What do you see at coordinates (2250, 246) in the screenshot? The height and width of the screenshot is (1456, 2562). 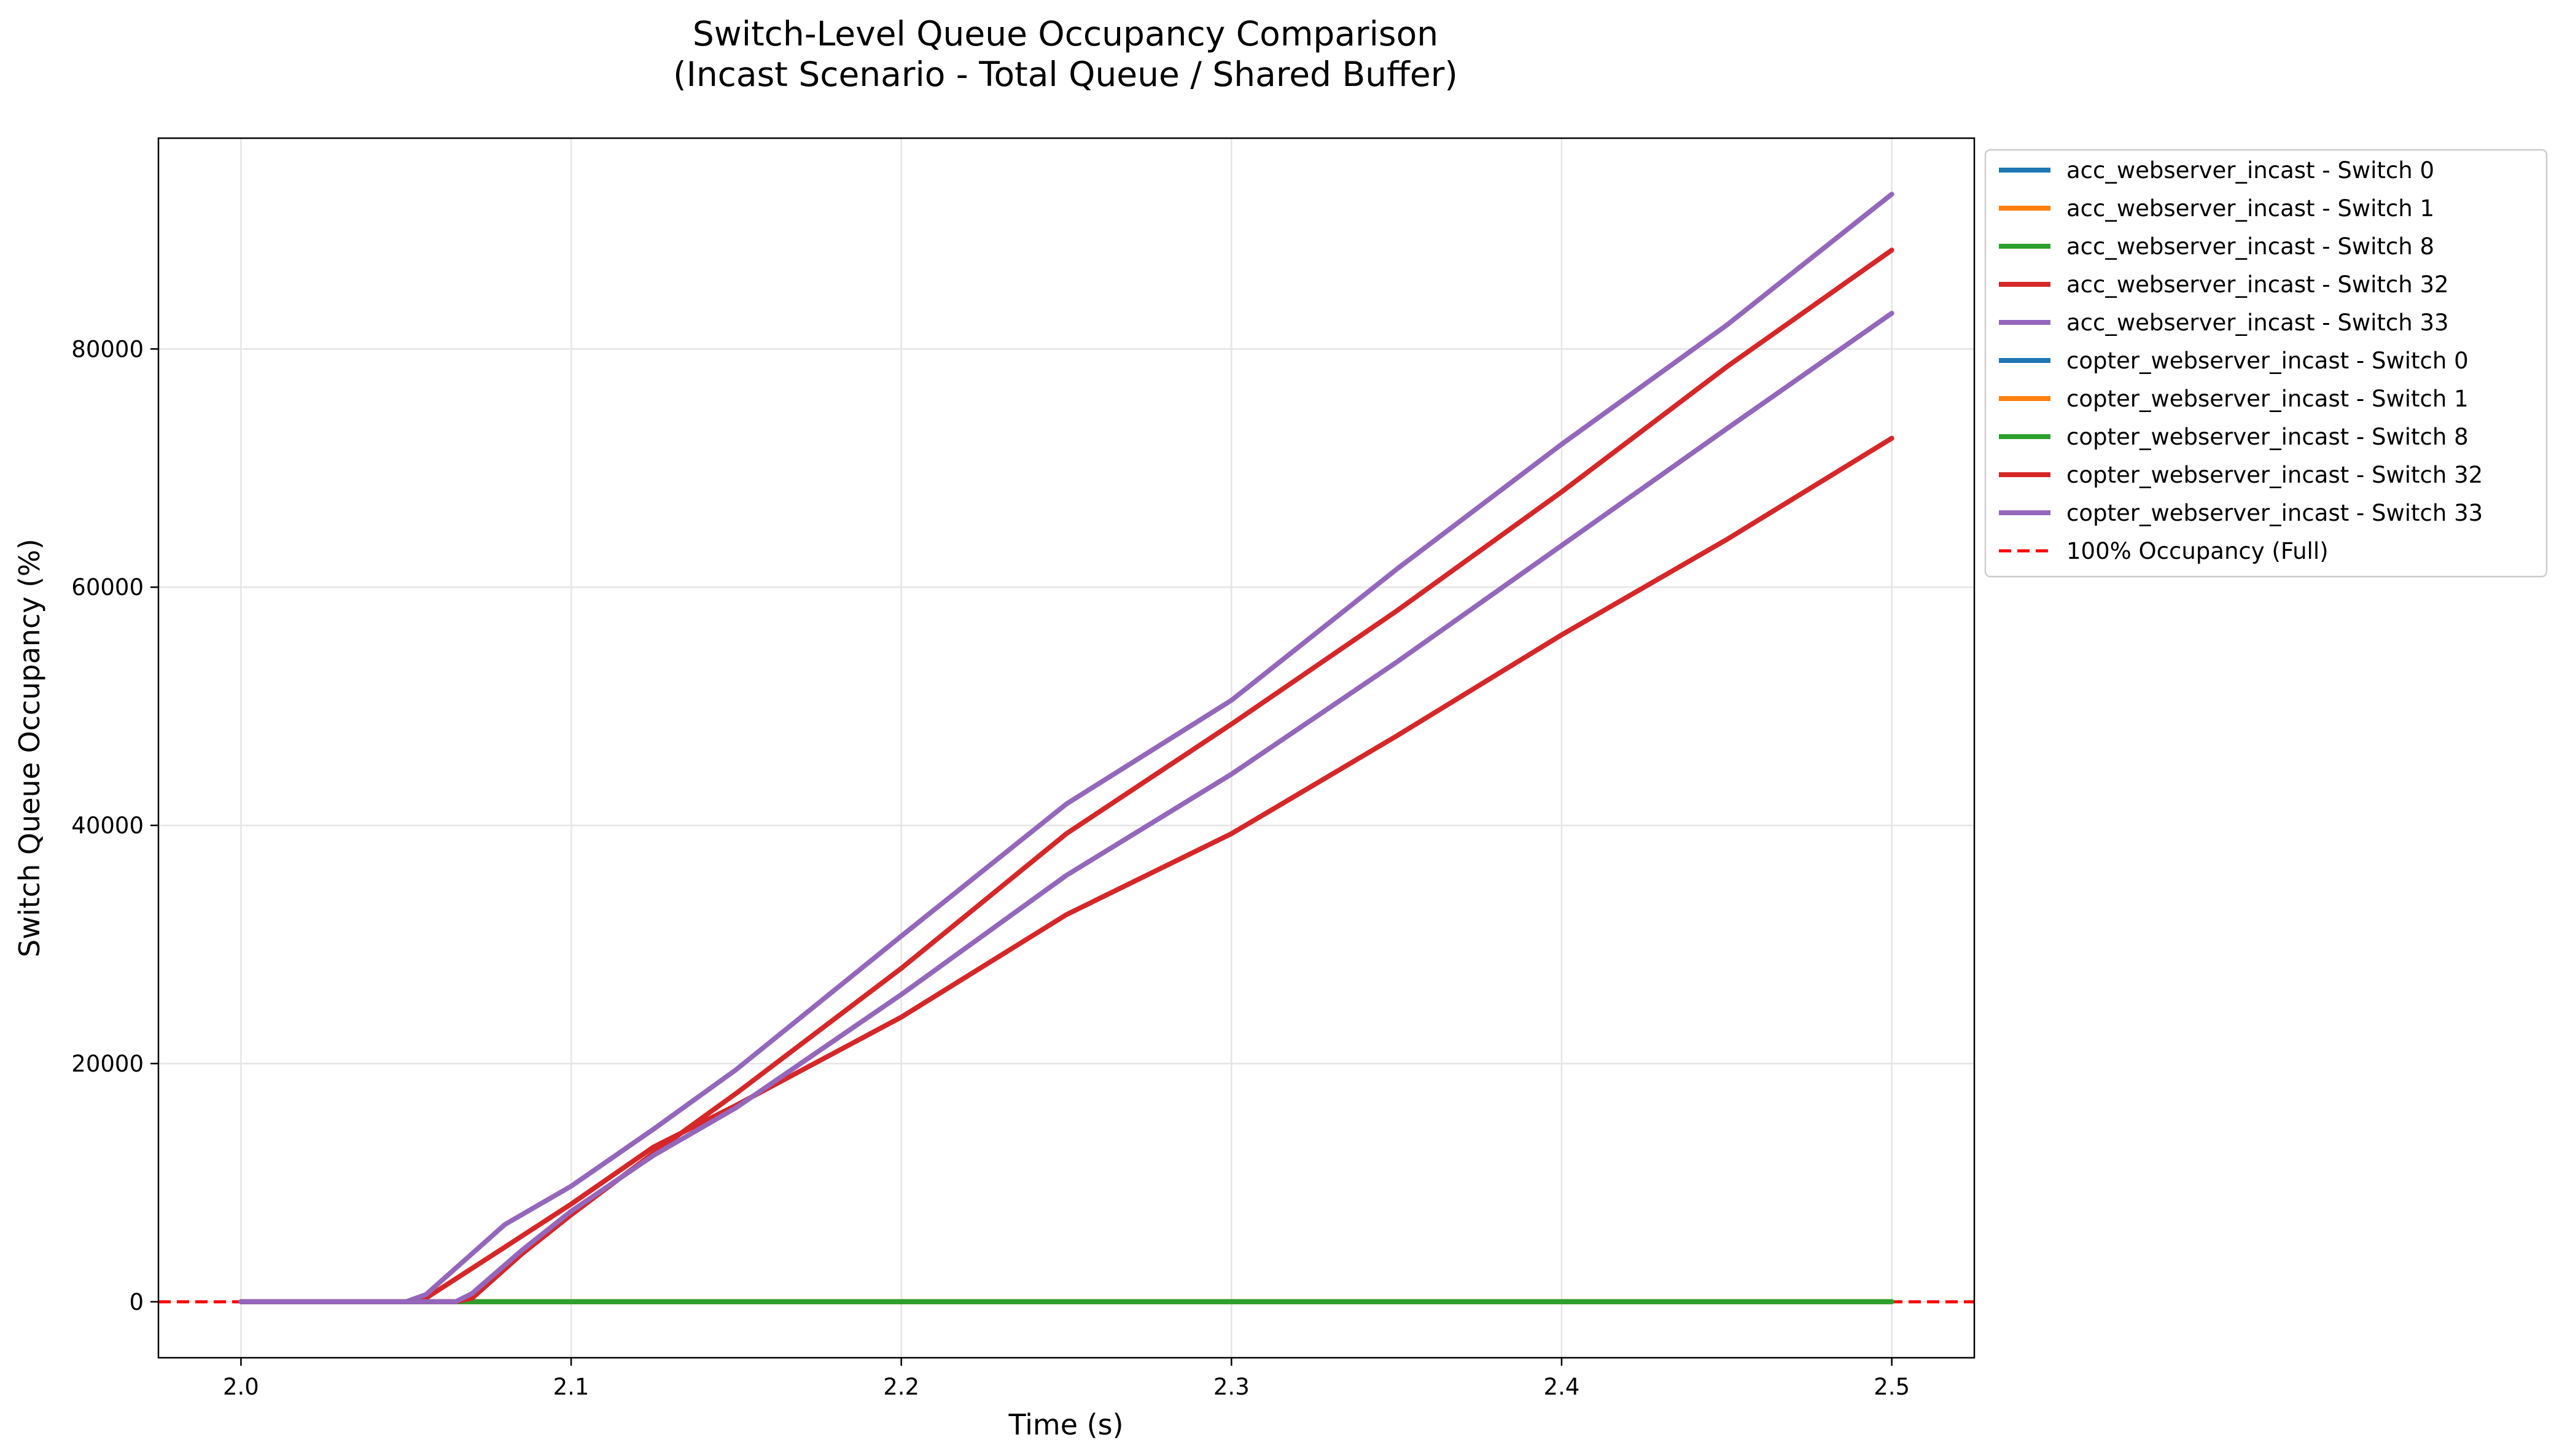 I see `legend-label: acc_webserver_incast - Switch 8` at bounding box center [2250, 246].